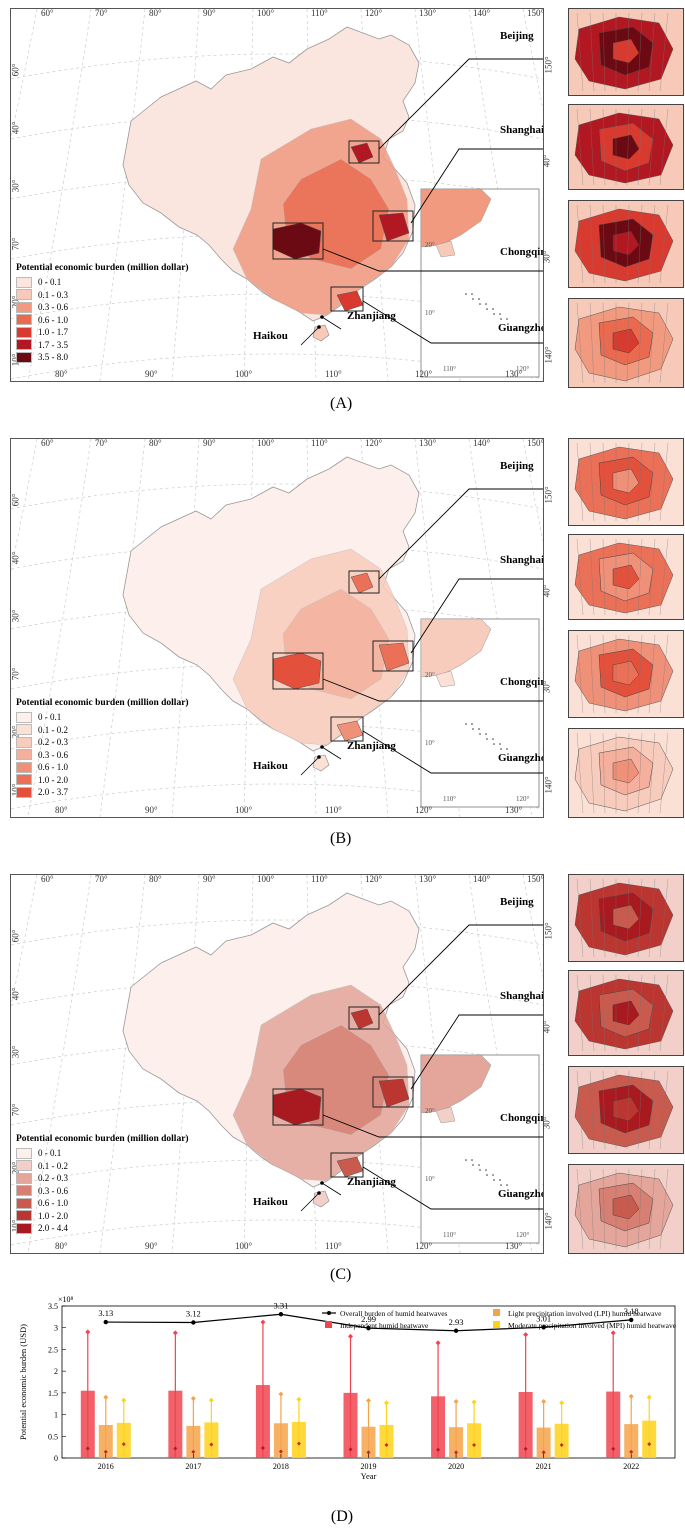  Describe the element at coordinates (476, 616) in the screenshot. I see `shanghai-leader` at that location.